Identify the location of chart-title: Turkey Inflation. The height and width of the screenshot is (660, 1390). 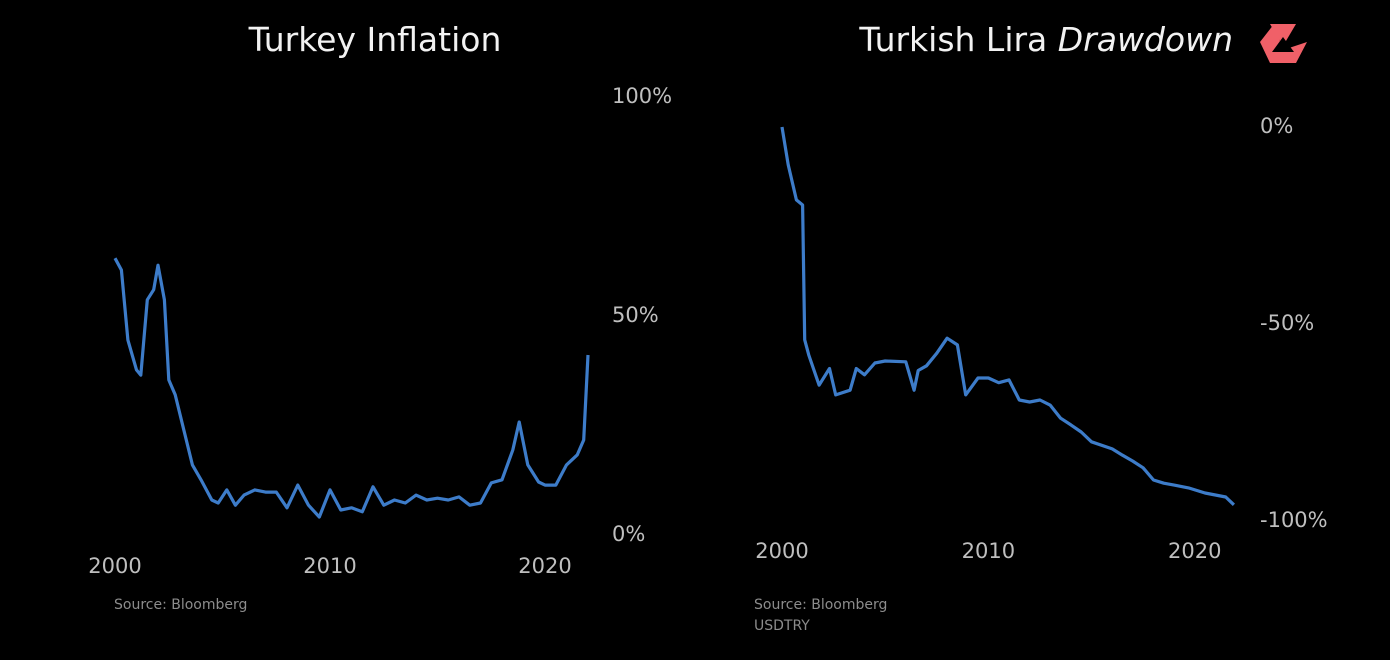
(375, 39).